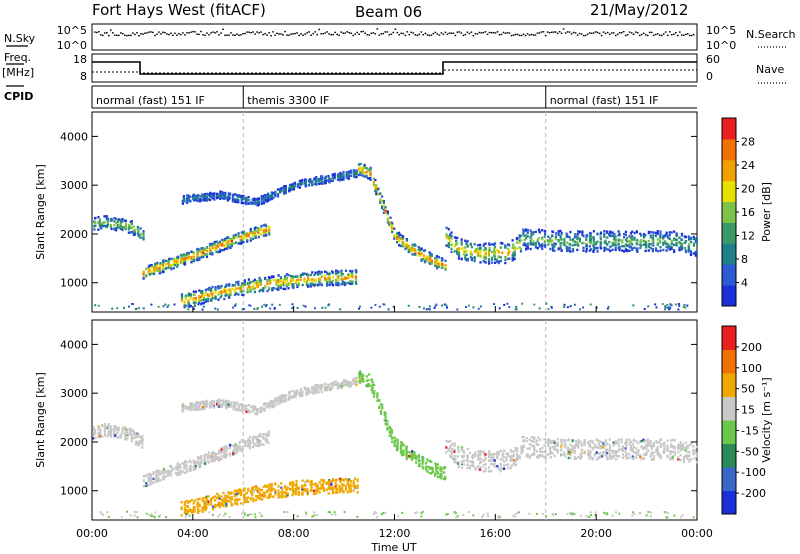  I want to click on y-tick-label: 4000, so click(74, 136).